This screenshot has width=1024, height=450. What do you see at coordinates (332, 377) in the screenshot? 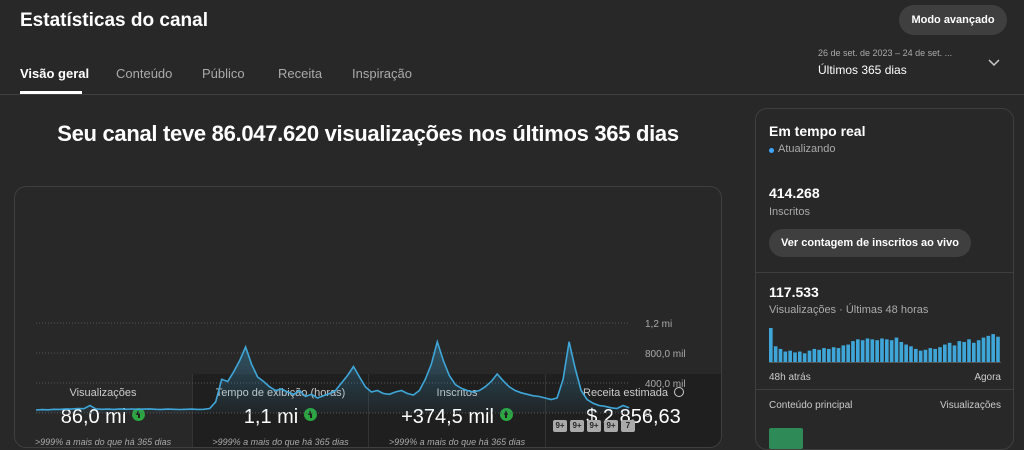
I see `area-fill` at bounding box center [332, 377].